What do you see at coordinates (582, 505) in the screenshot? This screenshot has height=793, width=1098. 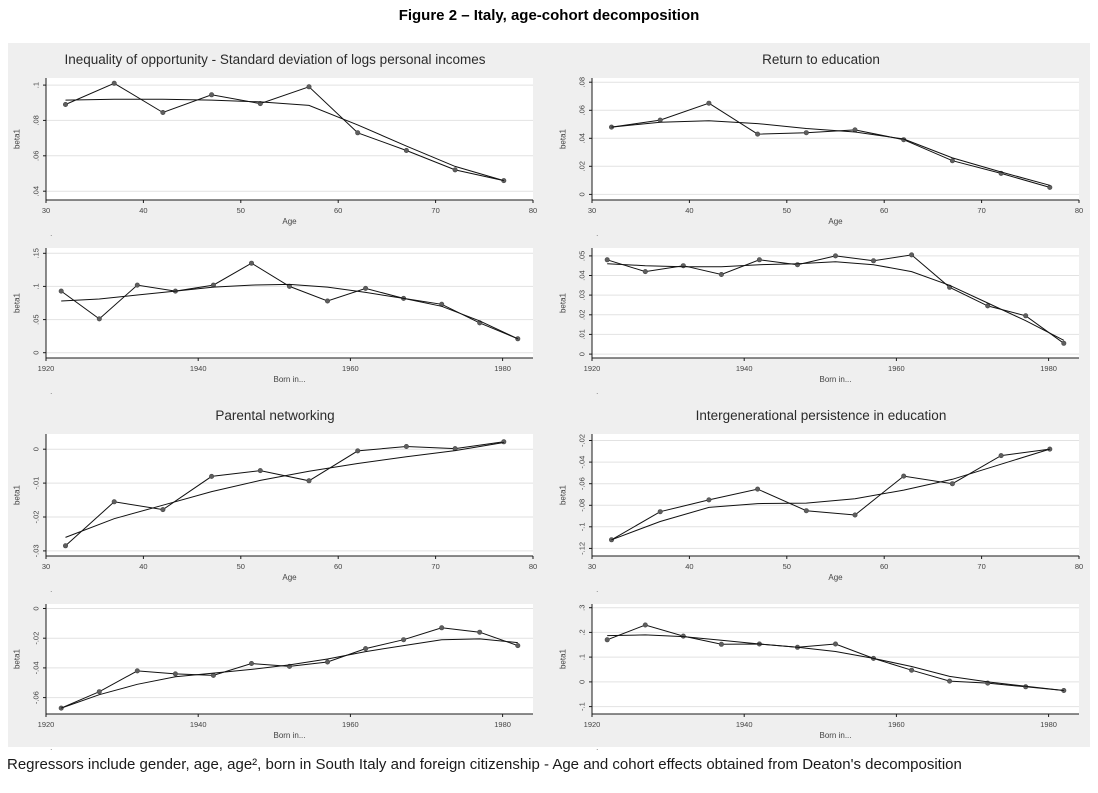 I see `svg-text: -.08` at bounding box center [582, 505].